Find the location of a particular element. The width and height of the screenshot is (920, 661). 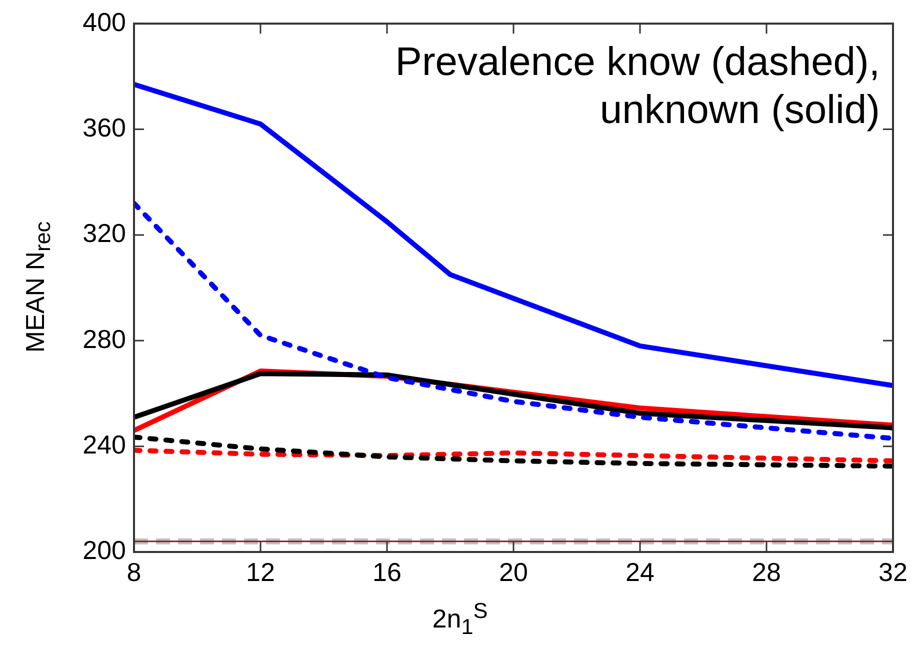

y-tick-label: 320 is located at coordinates (104, 233).